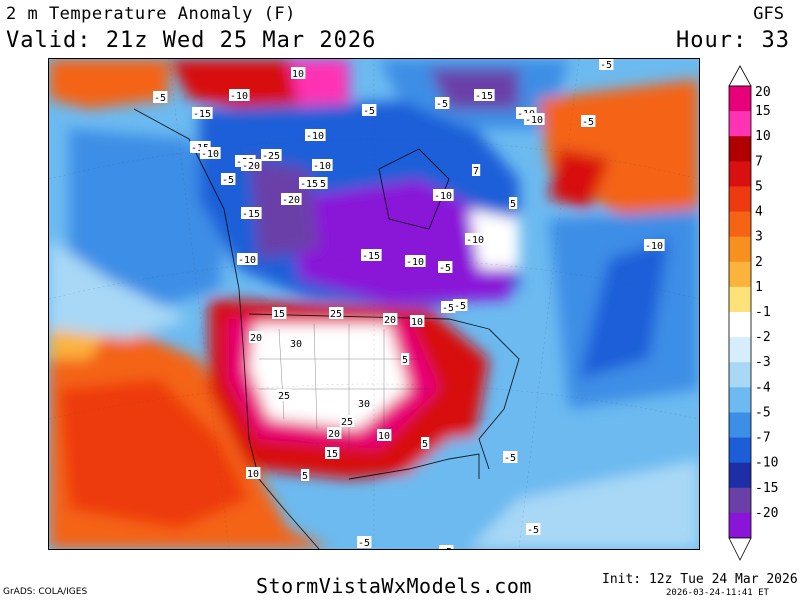 The height and width of the screenshot is (600, 800). I want to click on contour-label: 30, so click(364, 403).